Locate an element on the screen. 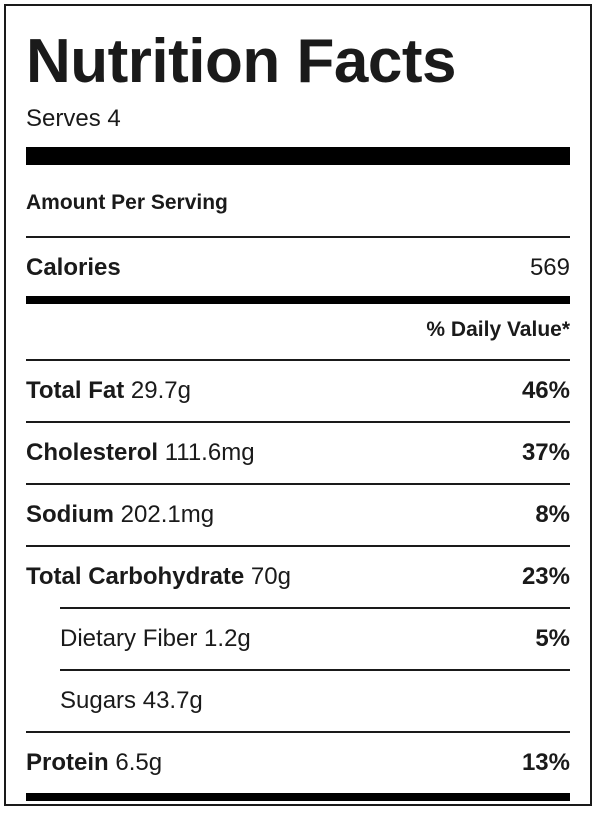 This screenshot has height=816, width=602. nutrient-name: Sugars is located at coordinates (98, 700).